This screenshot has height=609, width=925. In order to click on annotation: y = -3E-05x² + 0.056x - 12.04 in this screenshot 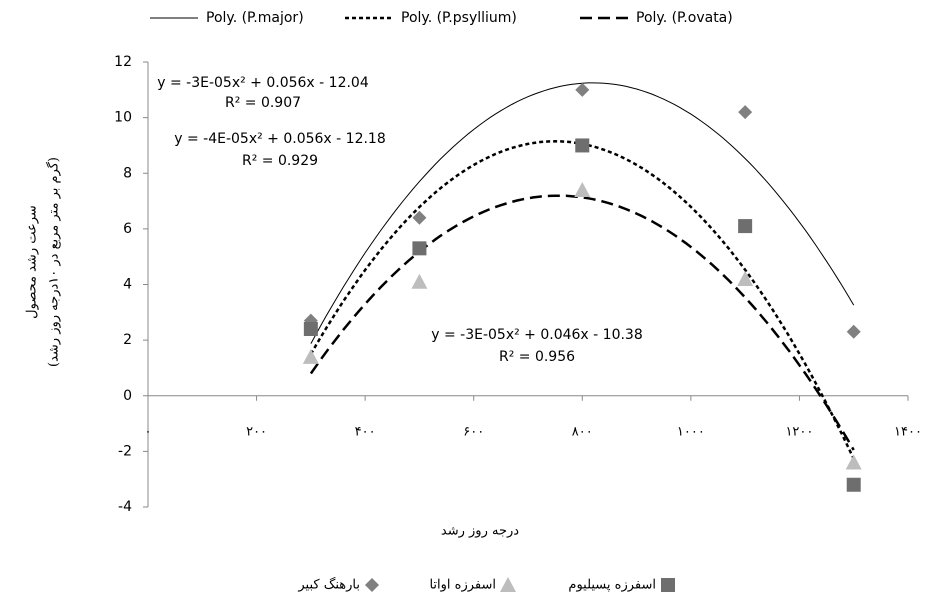, I will do `click(263, 83)`.